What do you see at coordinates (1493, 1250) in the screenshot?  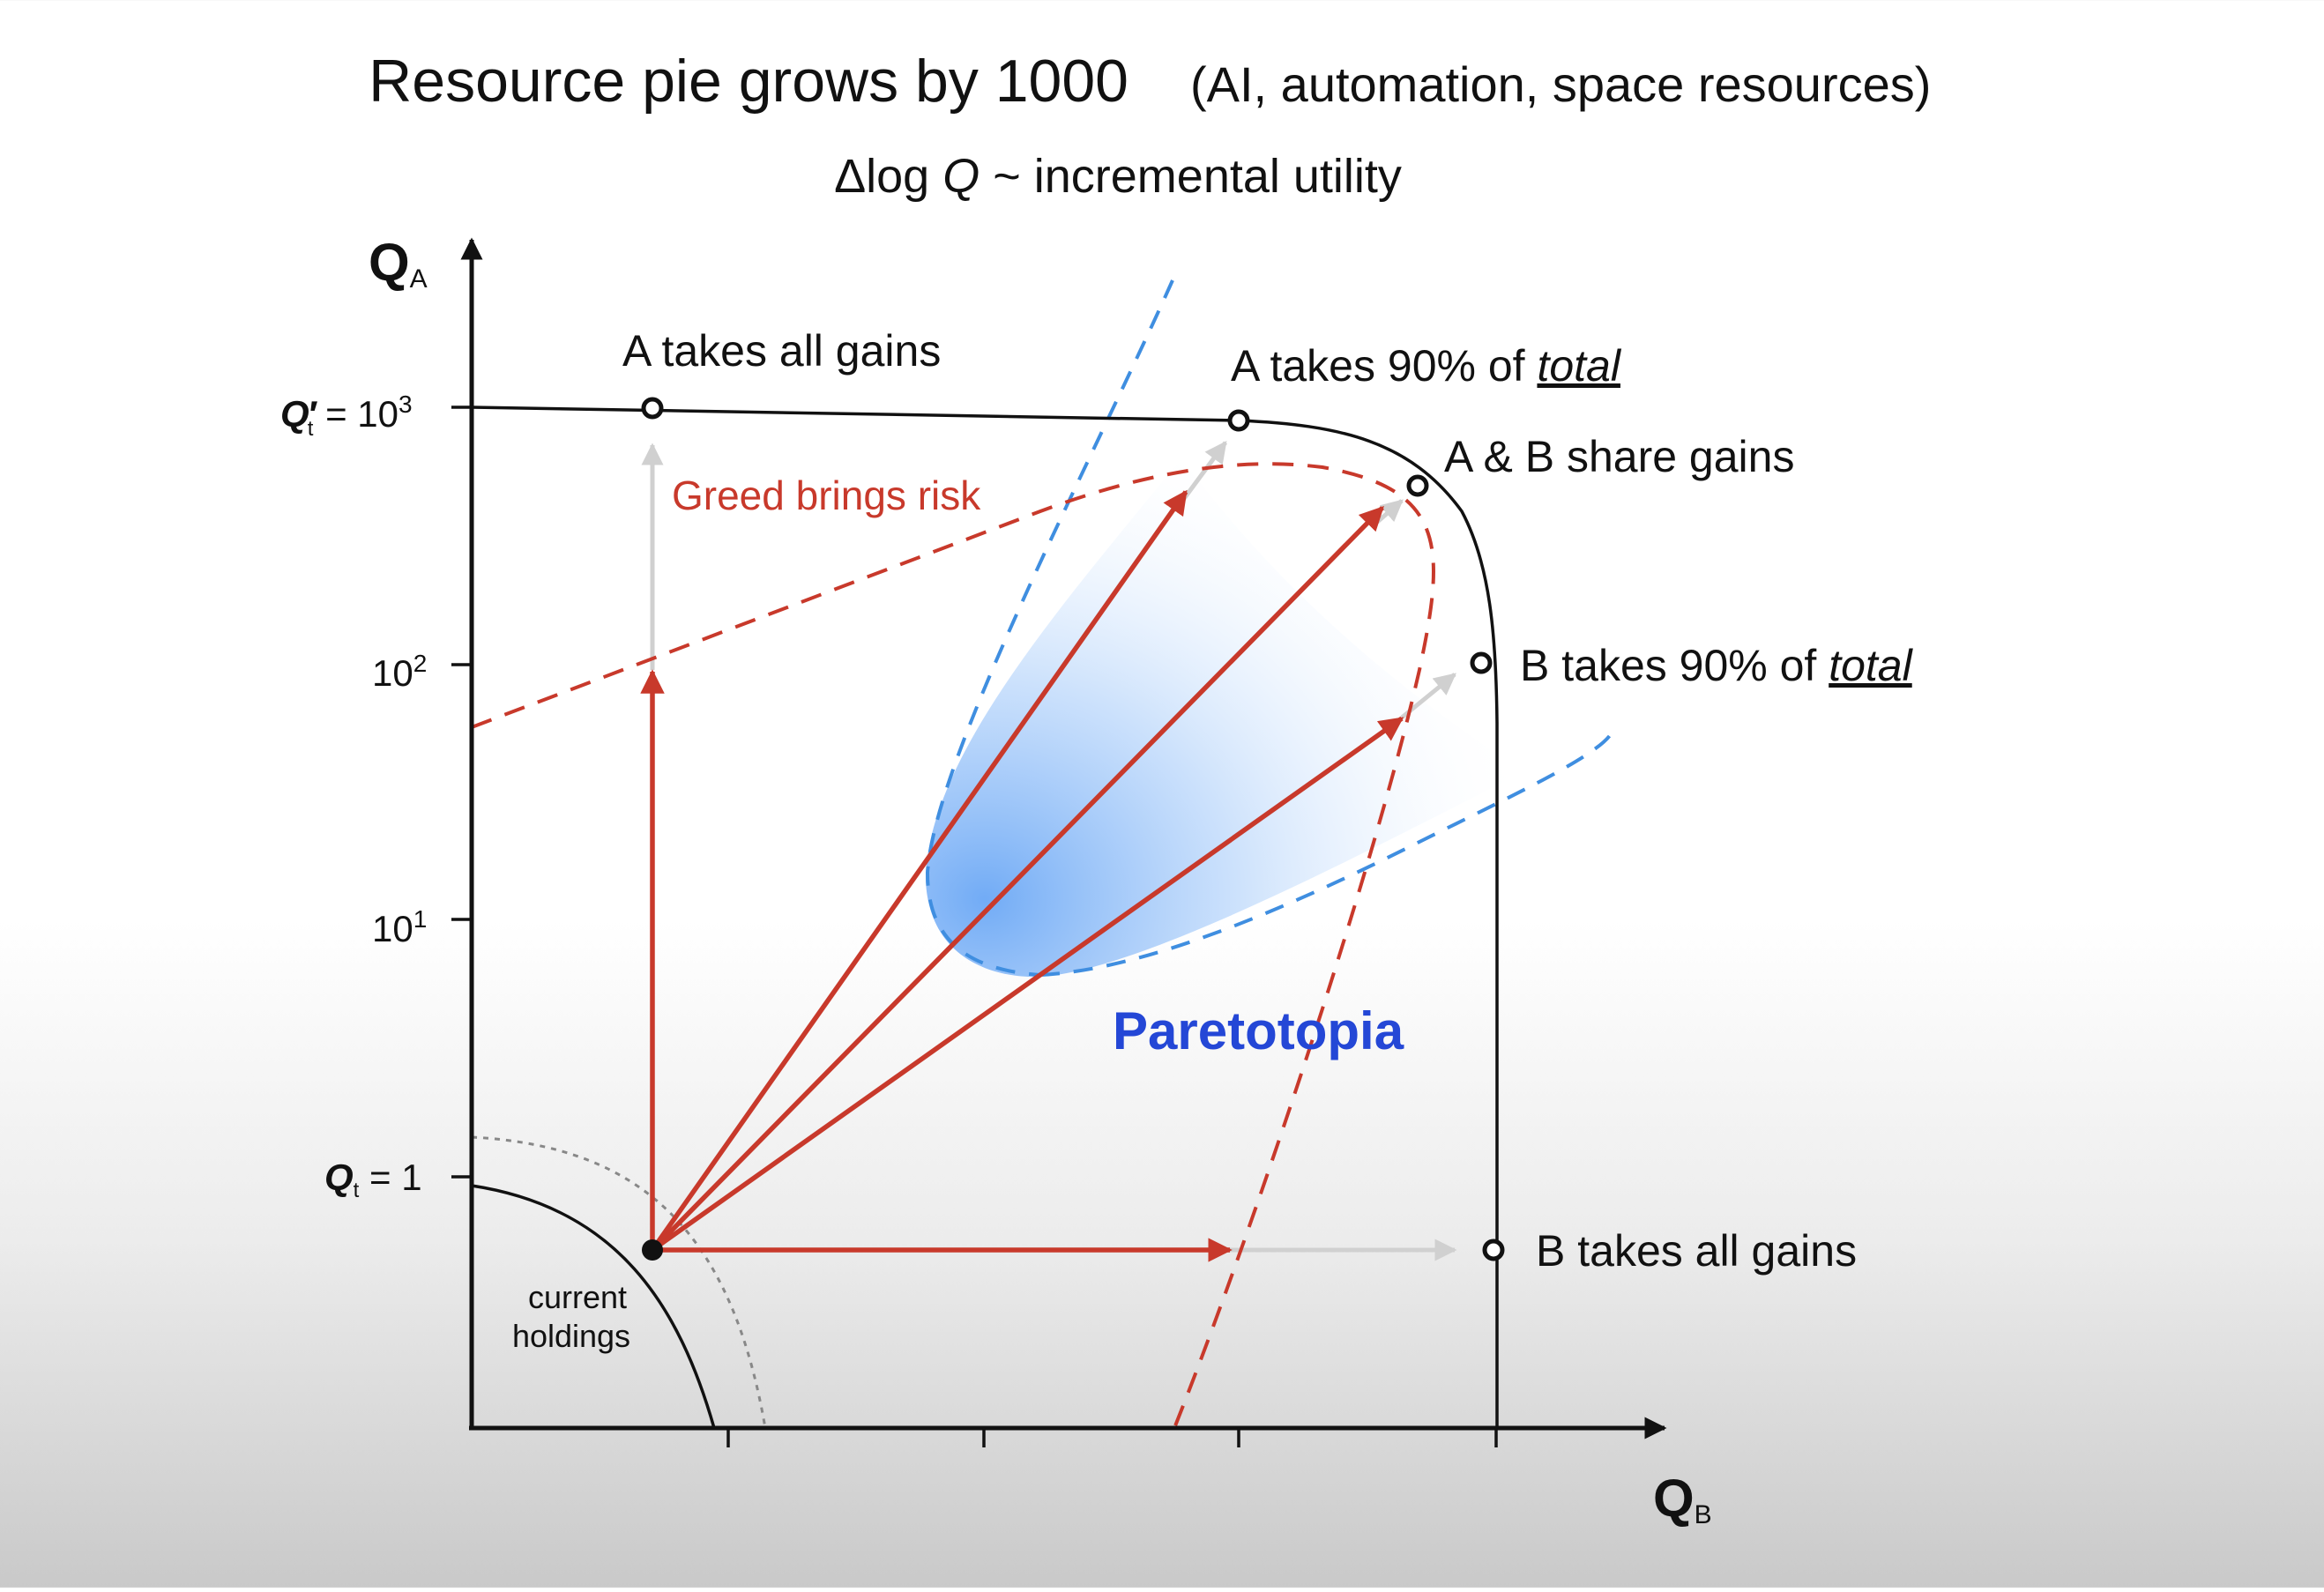 I see `point-b-takes-all` at bounding box center [1493, 1250].